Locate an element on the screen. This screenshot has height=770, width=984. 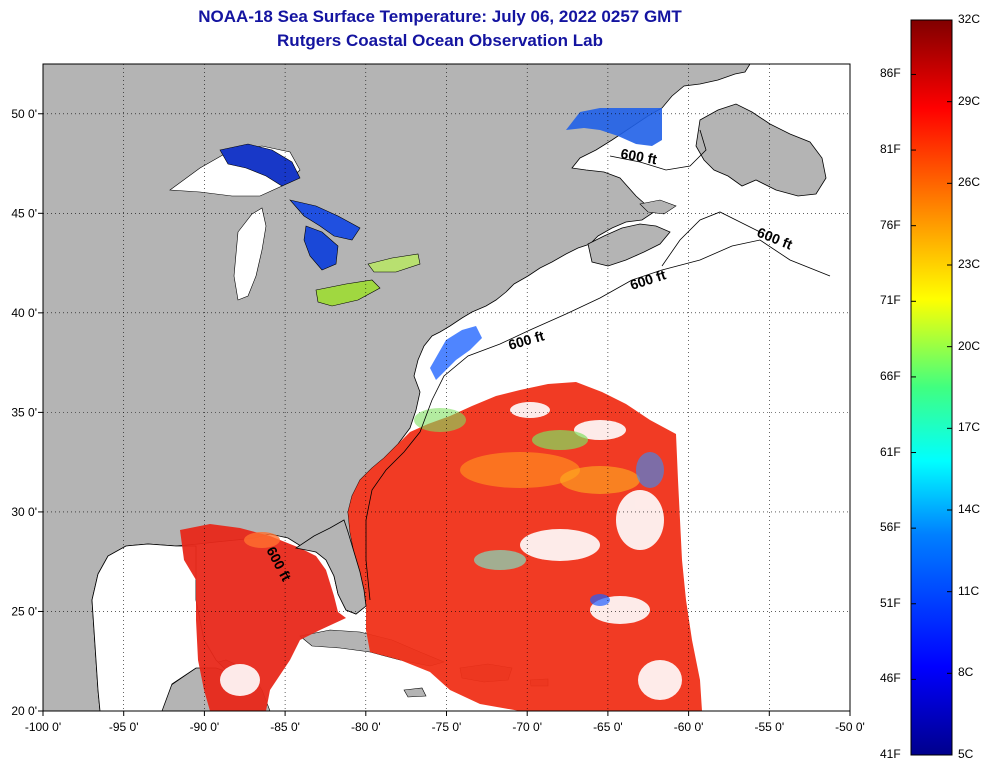
colorbar-celsius-label: 23C is located at coordinates (969, 264).